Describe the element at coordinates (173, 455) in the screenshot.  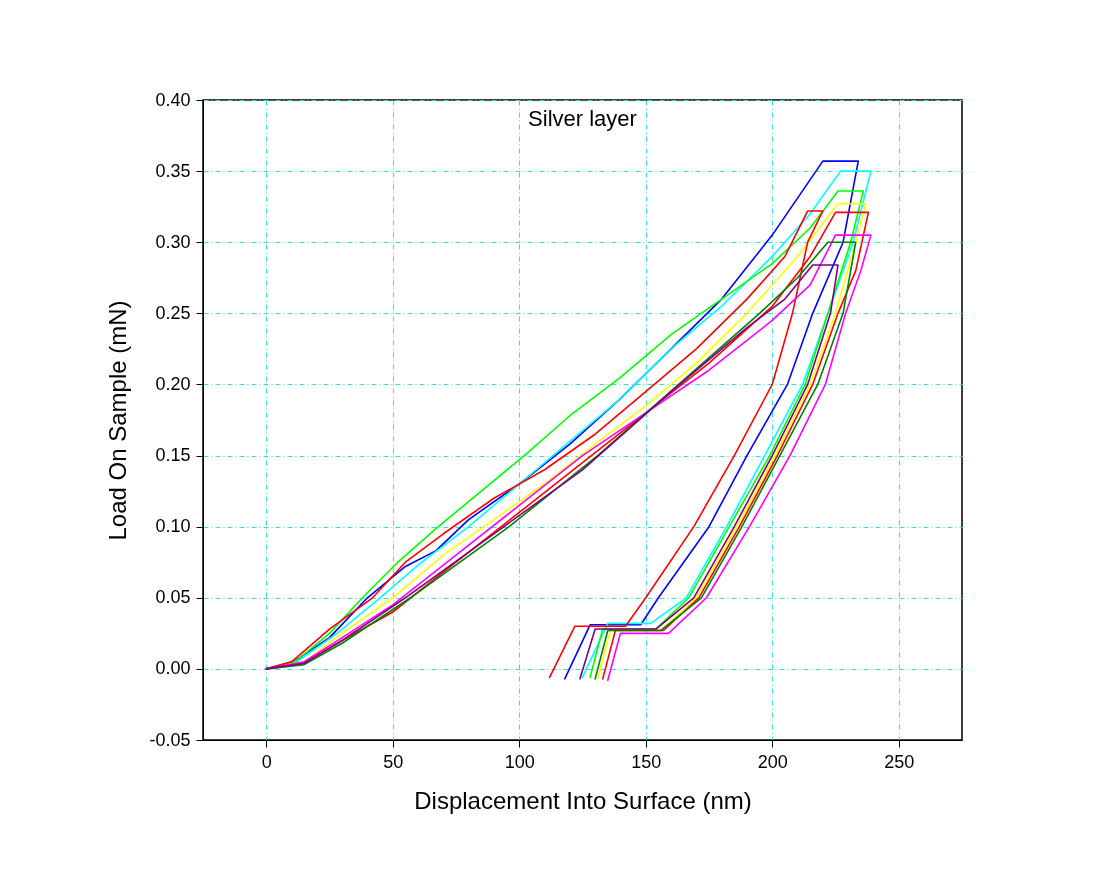
I see `y-tick-label: 0.15` at that location.